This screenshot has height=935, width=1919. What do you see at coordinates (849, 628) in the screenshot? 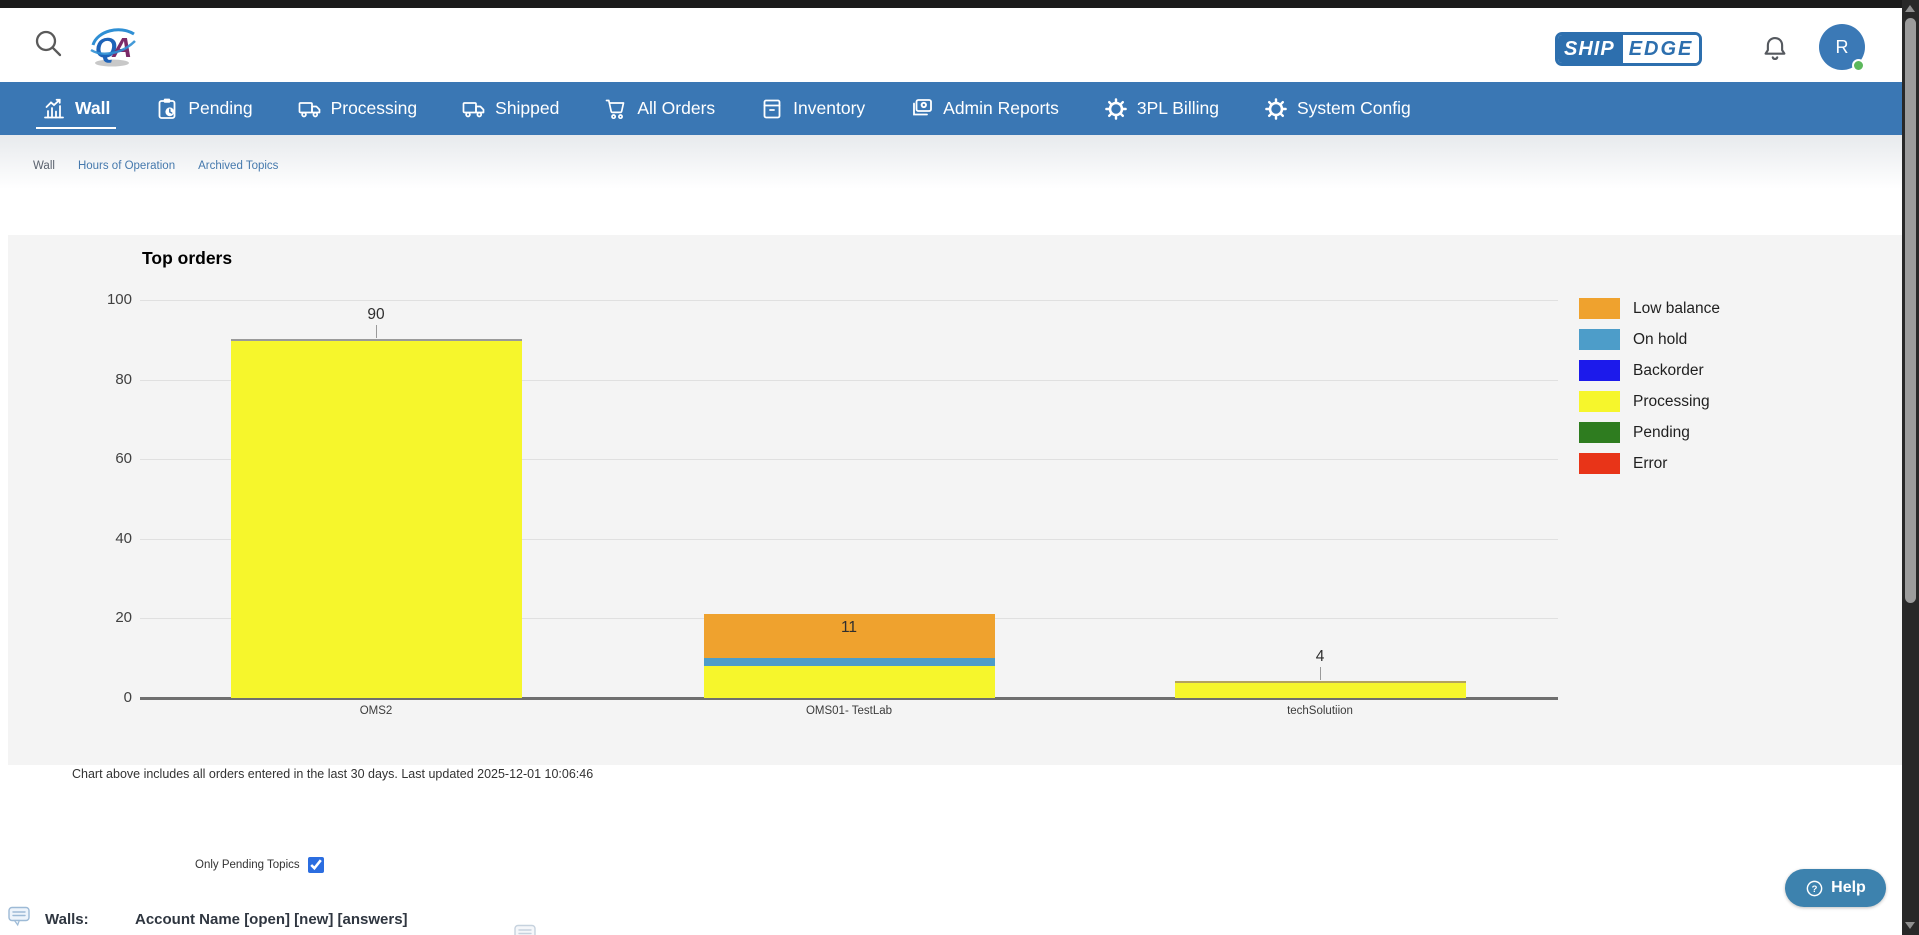
I see `bar-value-label: 11` at bounding box center [849, 628].